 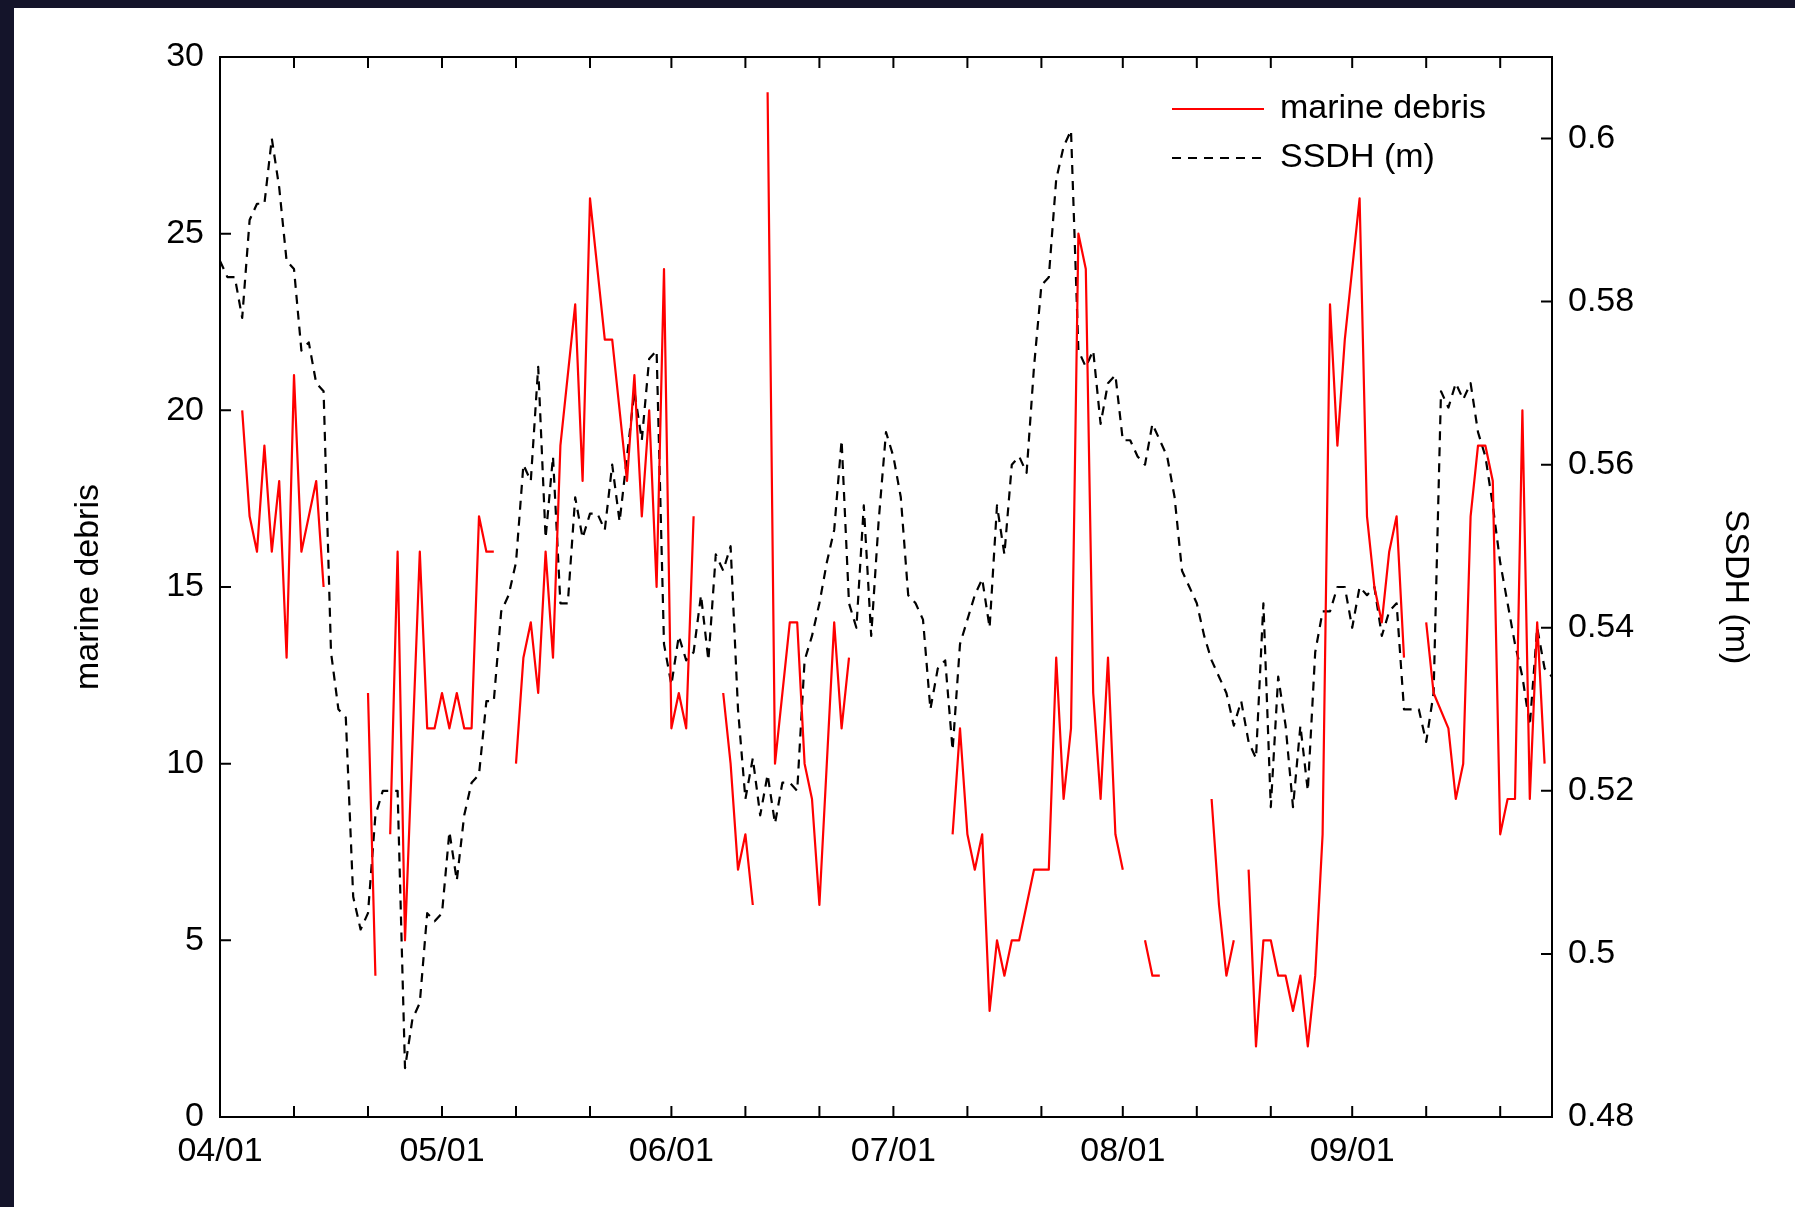 What do you see at coordinates (1601, 1114) in the screenshot?
I see `y2-tick-label: 0.48` at bounding box center [1601, 1114].